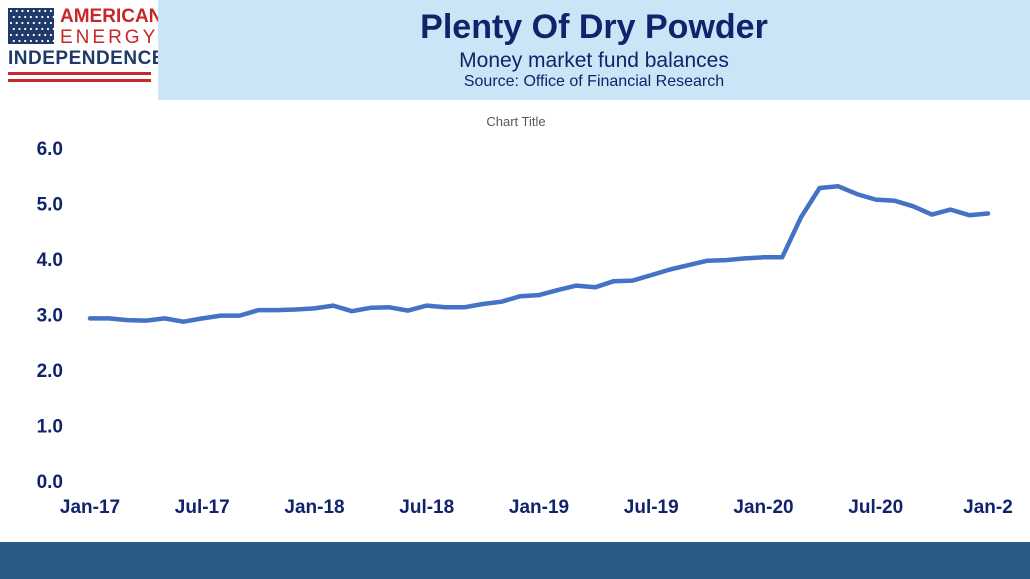  What do you see at coordinates (50, 205) in the screenshot?
I see `y-tick-label: 5.0` at bounding box center [50, 205].